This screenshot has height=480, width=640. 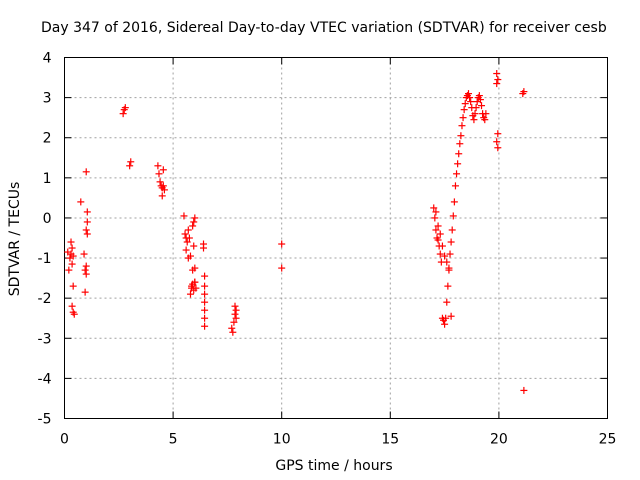 What do you see at coordinates (338, 440) in the screenshot?
I see `x-tick-labels: 0 5 10 15 20 25` at bounding box center [338, 440].